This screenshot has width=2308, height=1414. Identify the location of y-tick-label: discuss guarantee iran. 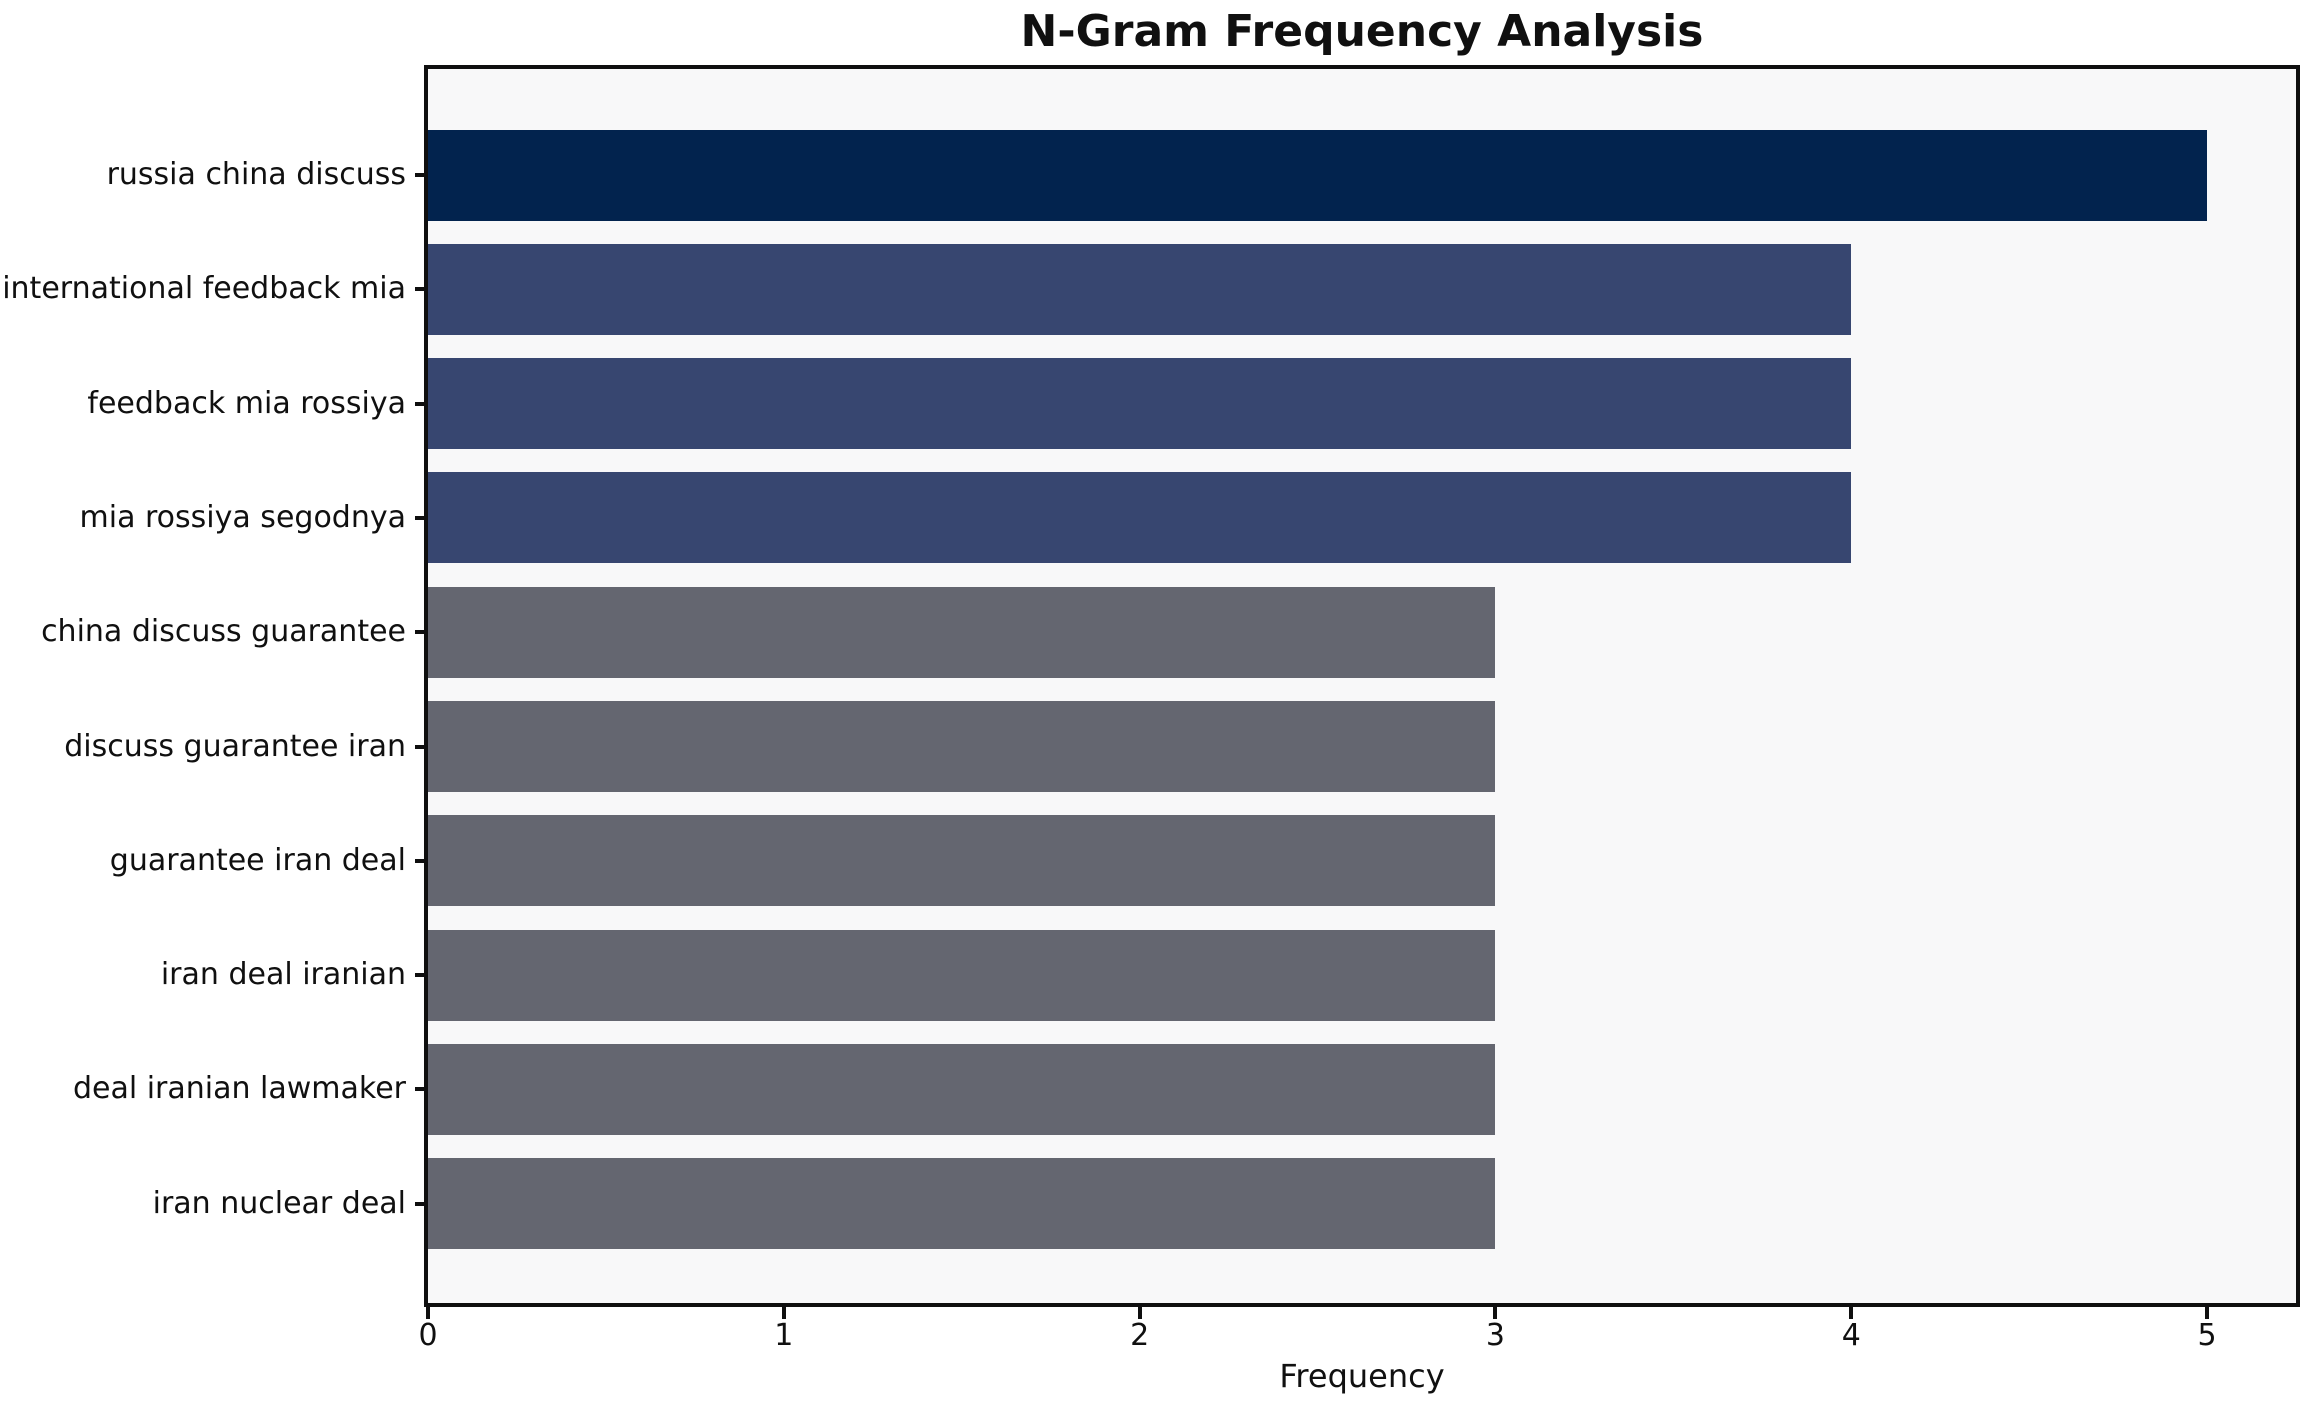
(235, 746).